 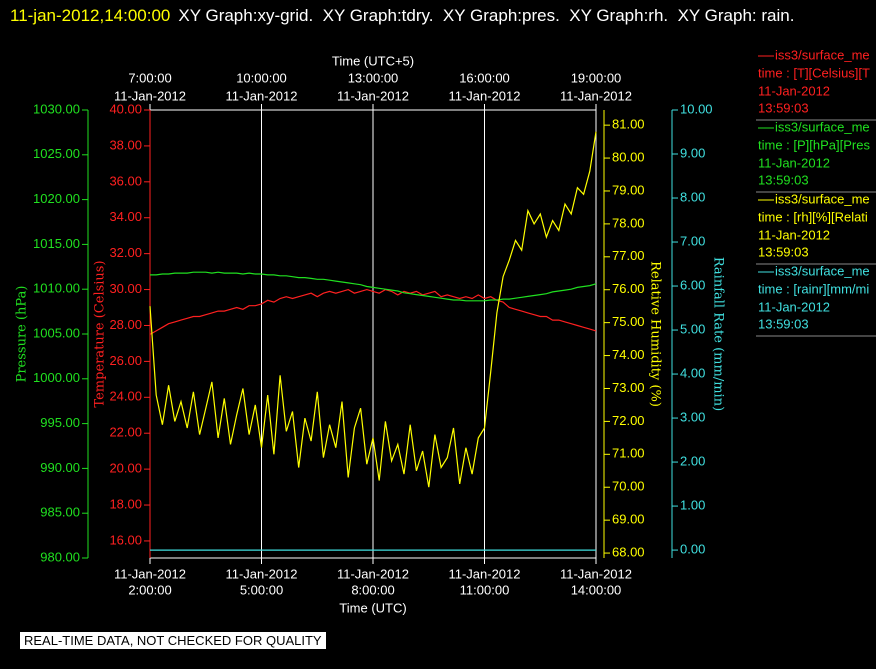 I want to click on y-tick-label: 40.00, so click(x=125, y=108).